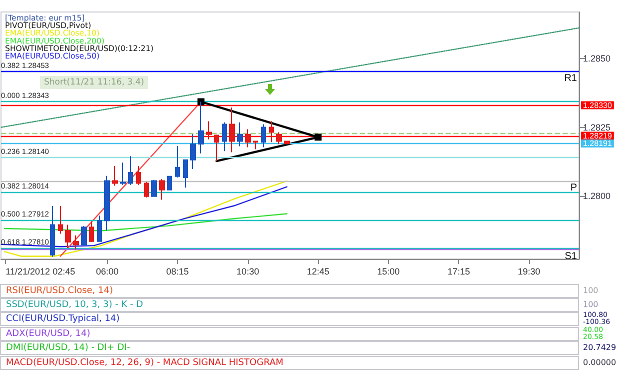 The height and width of the screenshot is (373, 625). What do you see at coordinates (59, 291) in the screenshot?
I see `text: RSI(EUR/USD.Close, 14)` at bounding box center [59, 291].